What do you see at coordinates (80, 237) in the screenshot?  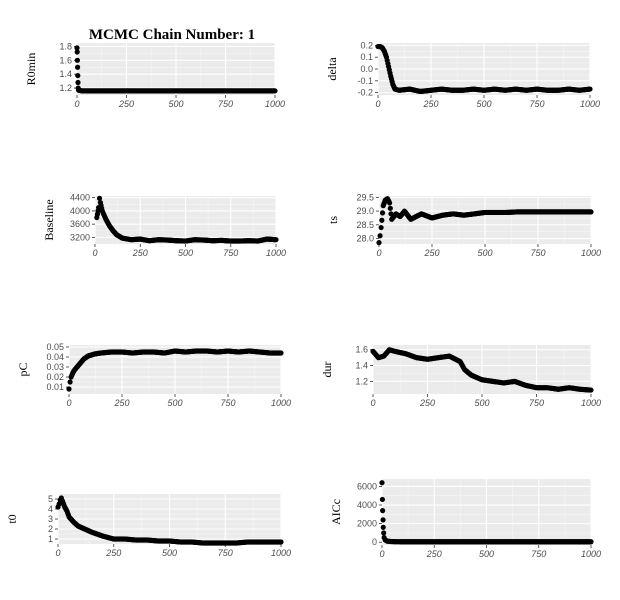 I see `y-tick-label: 3200` at bounding box center [80, 237].